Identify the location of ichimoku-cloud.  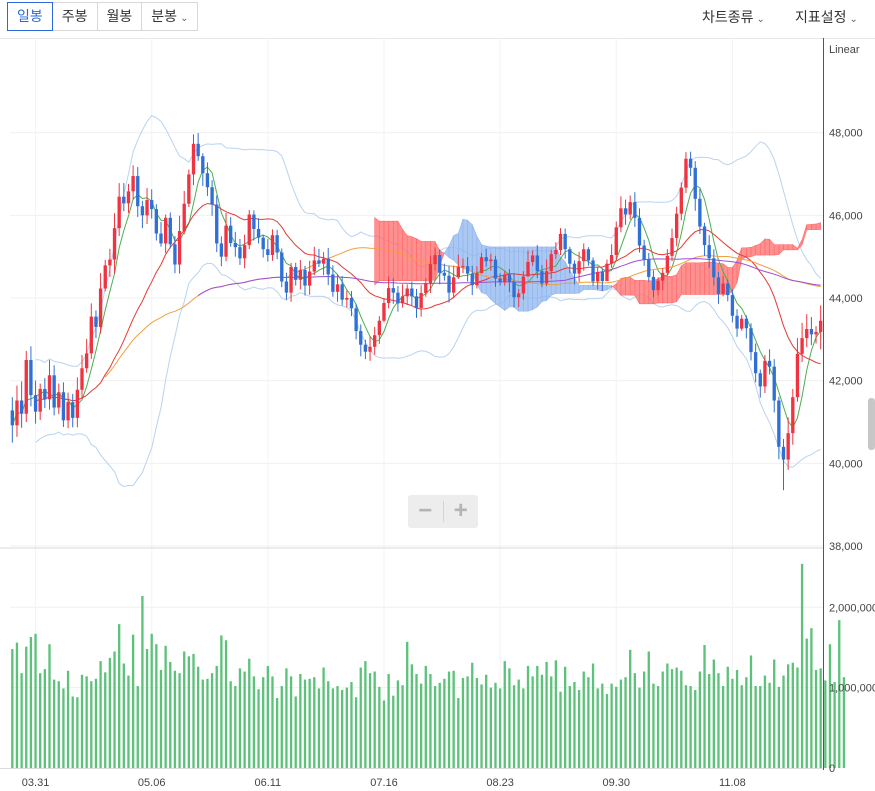
(597, 264).